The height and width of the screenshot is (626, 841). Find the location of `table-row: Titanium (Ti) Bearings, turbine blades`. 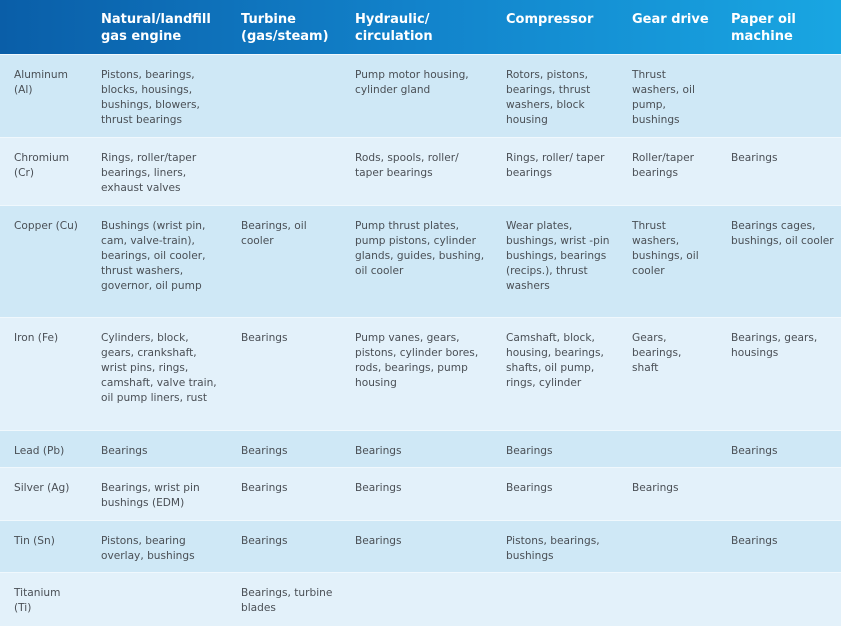

table-row: Titanium (Ti) Bearings, turbine blades is located at coordinates (420, 598).